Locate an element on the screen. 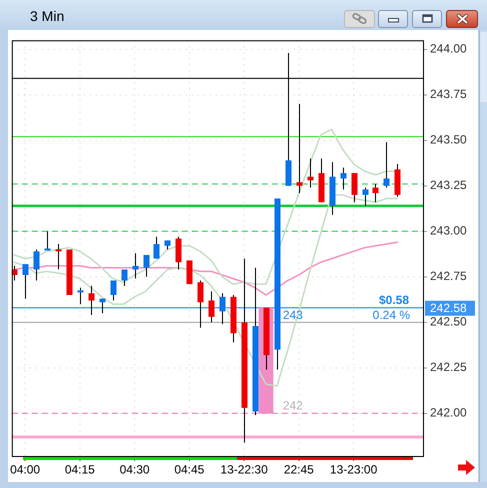 The width and height of the screenshot is (487, 488). y-tick-label: 242.75 is located at coordinates (449, 276).